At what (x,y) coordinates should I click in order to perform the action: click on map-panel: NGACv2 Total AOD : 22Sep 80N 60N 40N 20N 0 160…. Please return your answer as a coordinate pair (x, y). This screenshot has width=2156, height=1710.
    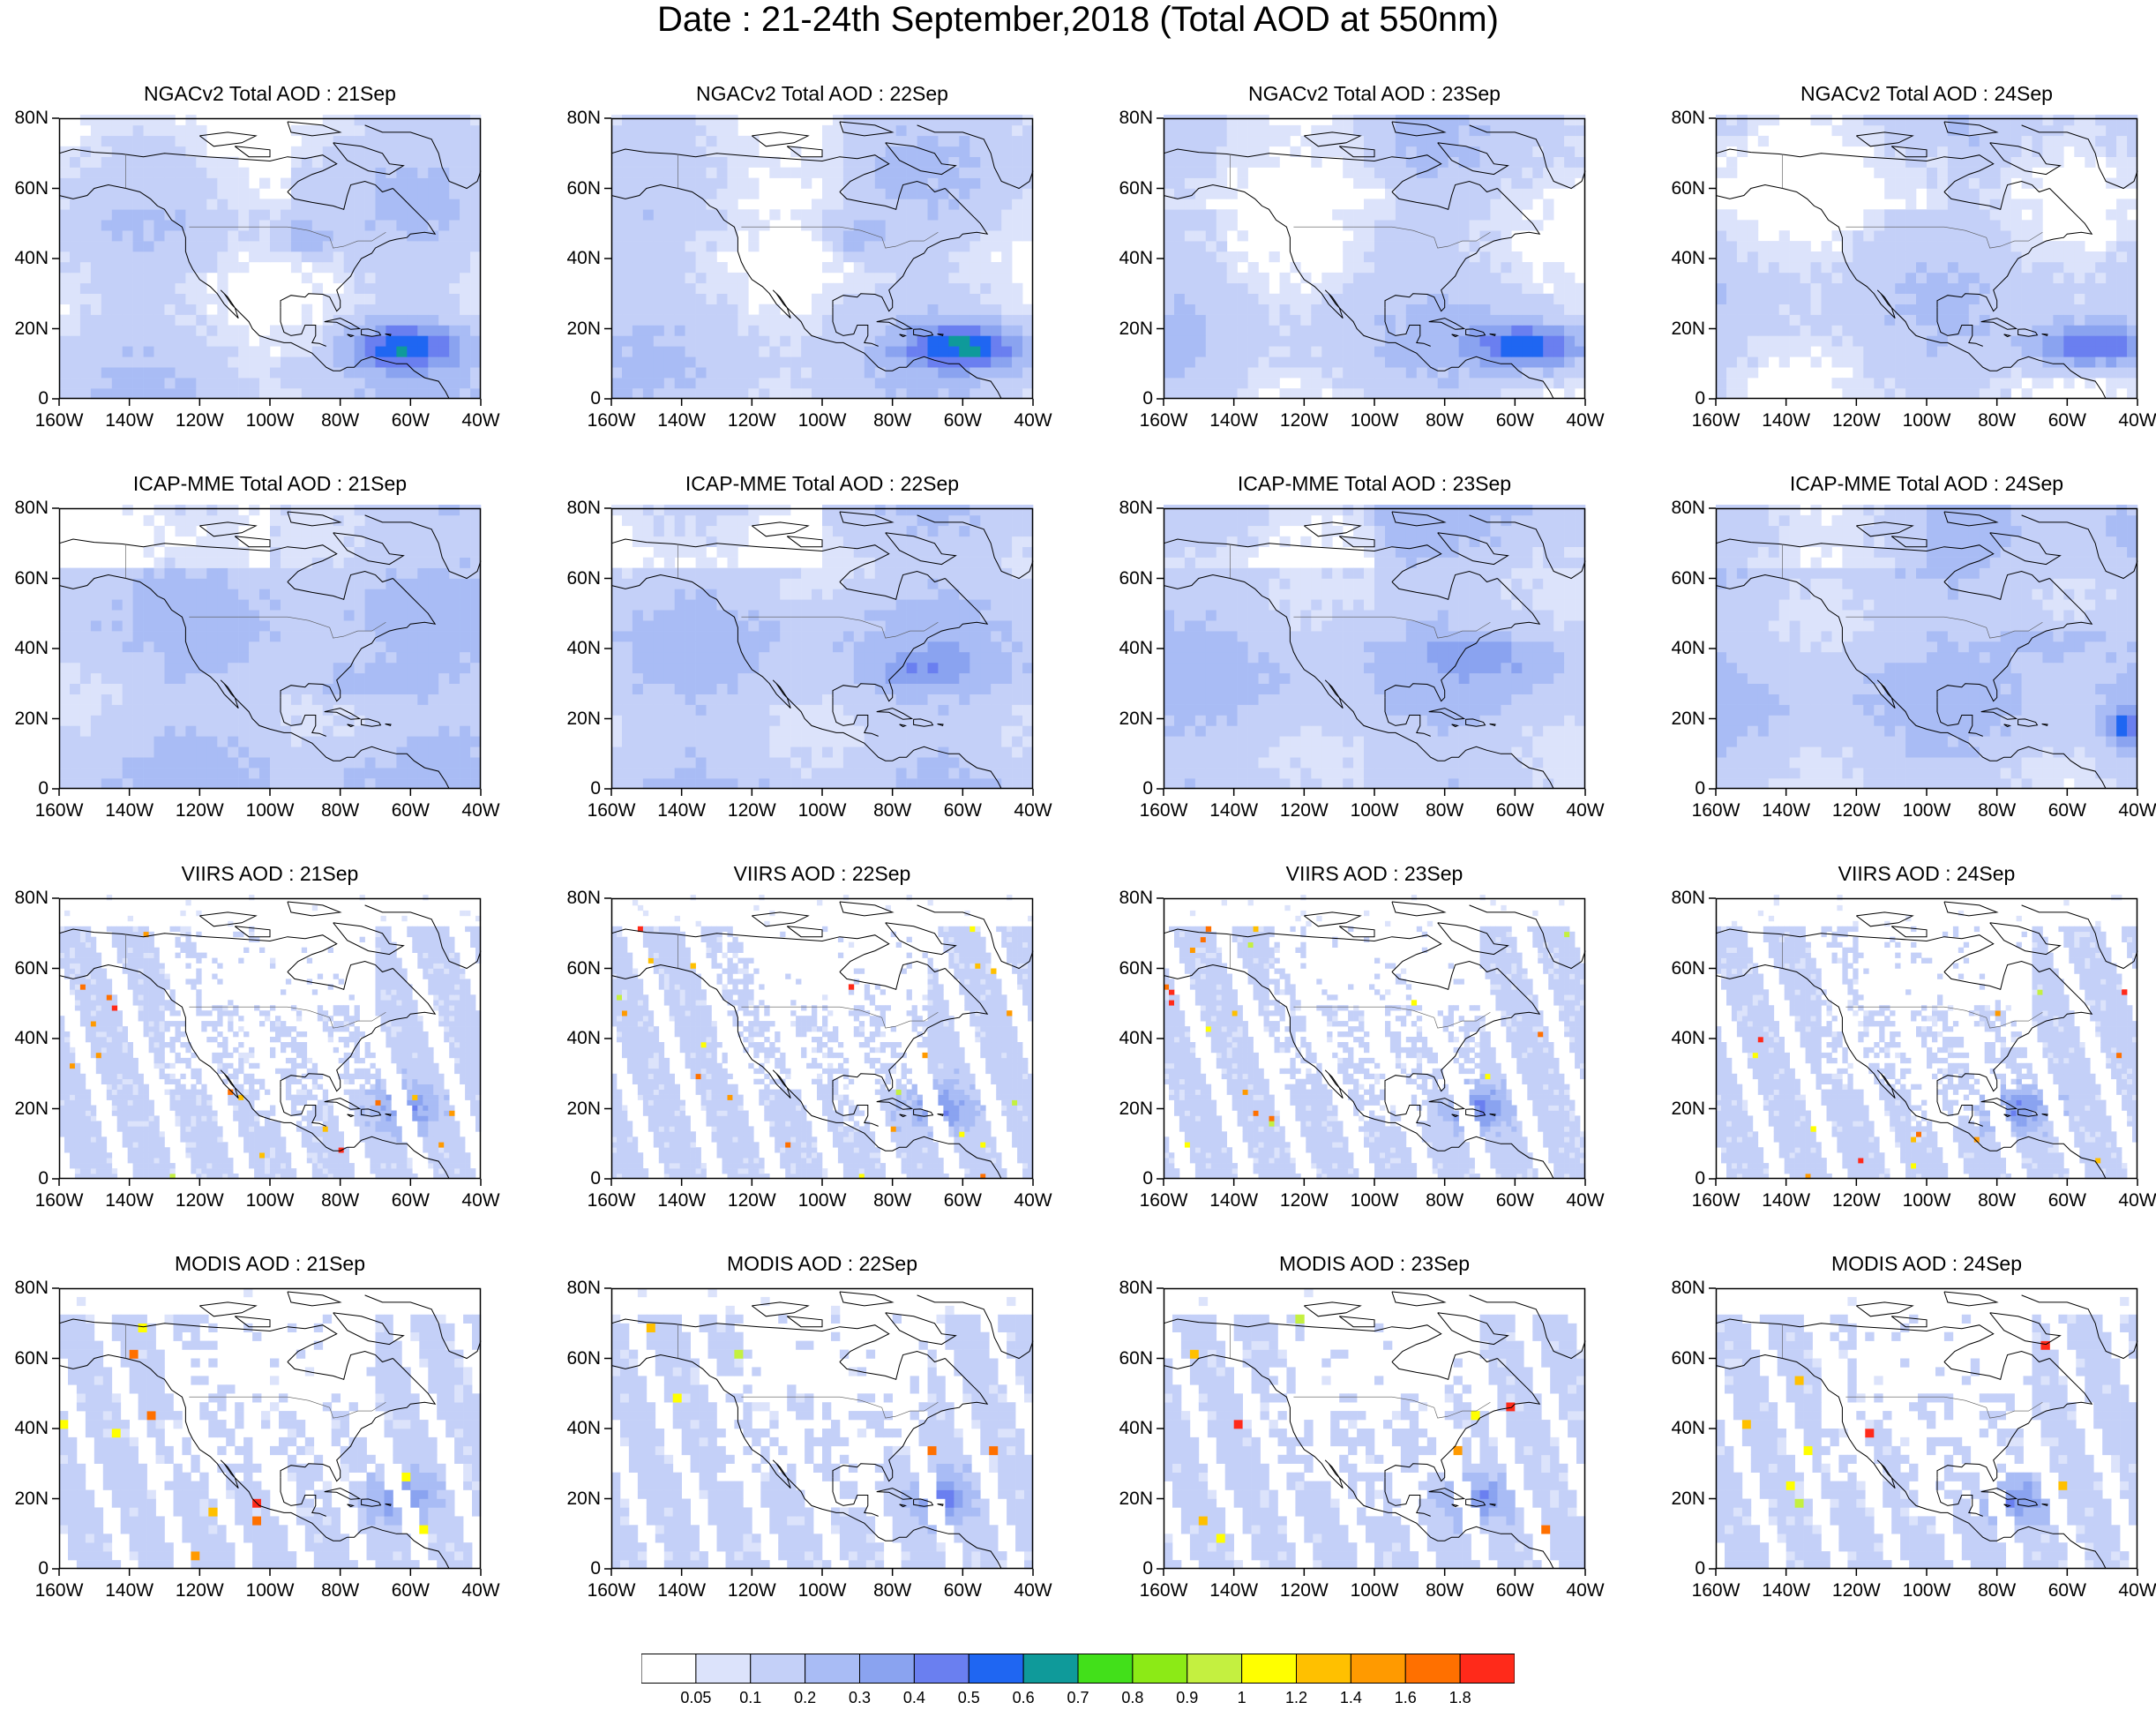
    Looking at the image, I should click on (809, 256).